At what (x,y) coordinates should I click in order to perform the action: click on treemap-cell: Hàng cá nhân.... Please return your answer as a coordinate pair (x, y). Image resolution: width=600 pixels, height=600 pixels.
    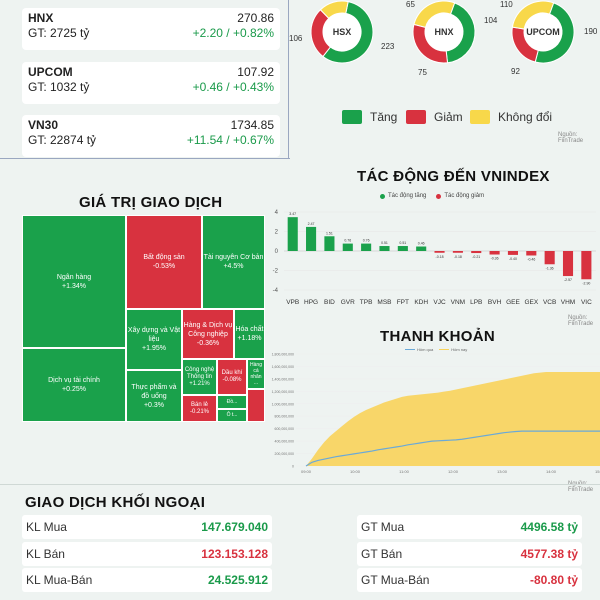
    Looking at the image, I should click on (256, 374).